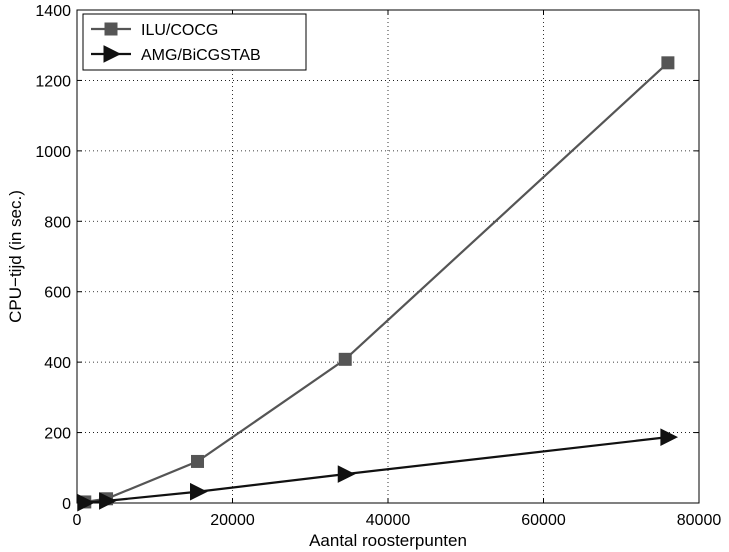 The width and height of the screenshot is (729, 552). Describe the element at coordinates (15, 256) in the screenshot. I see `y-axis-label: CPU−tijd (in sec.)` at that location.